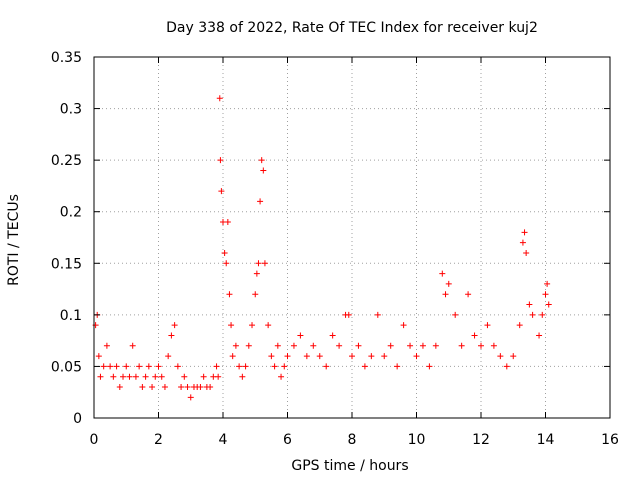 The height and width of the screenshot is (480, 640). Describe the element at coordinates (349, 466) in the screenshot. I see `x-axis-label: GPS time / hours` at that location.